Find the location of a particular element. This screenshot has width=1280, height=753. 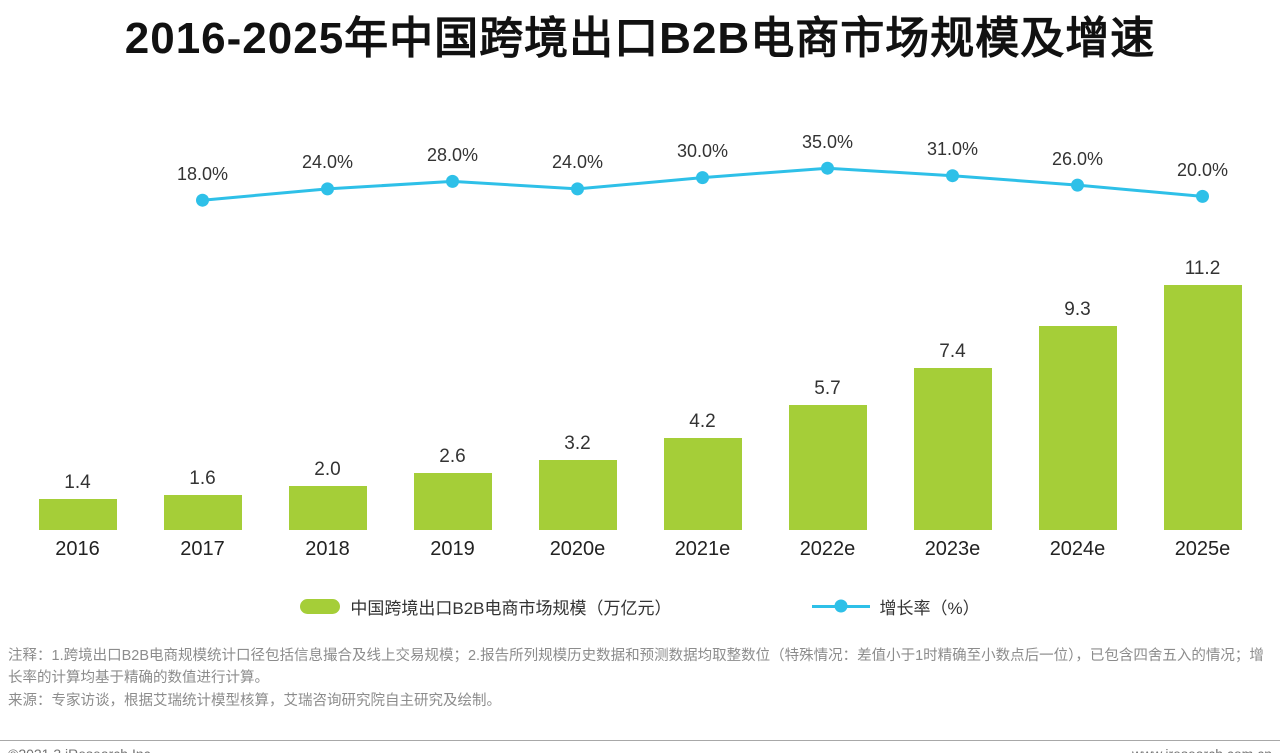

x-axis-label-2018: 2018 is located at coordinates (327, 548).